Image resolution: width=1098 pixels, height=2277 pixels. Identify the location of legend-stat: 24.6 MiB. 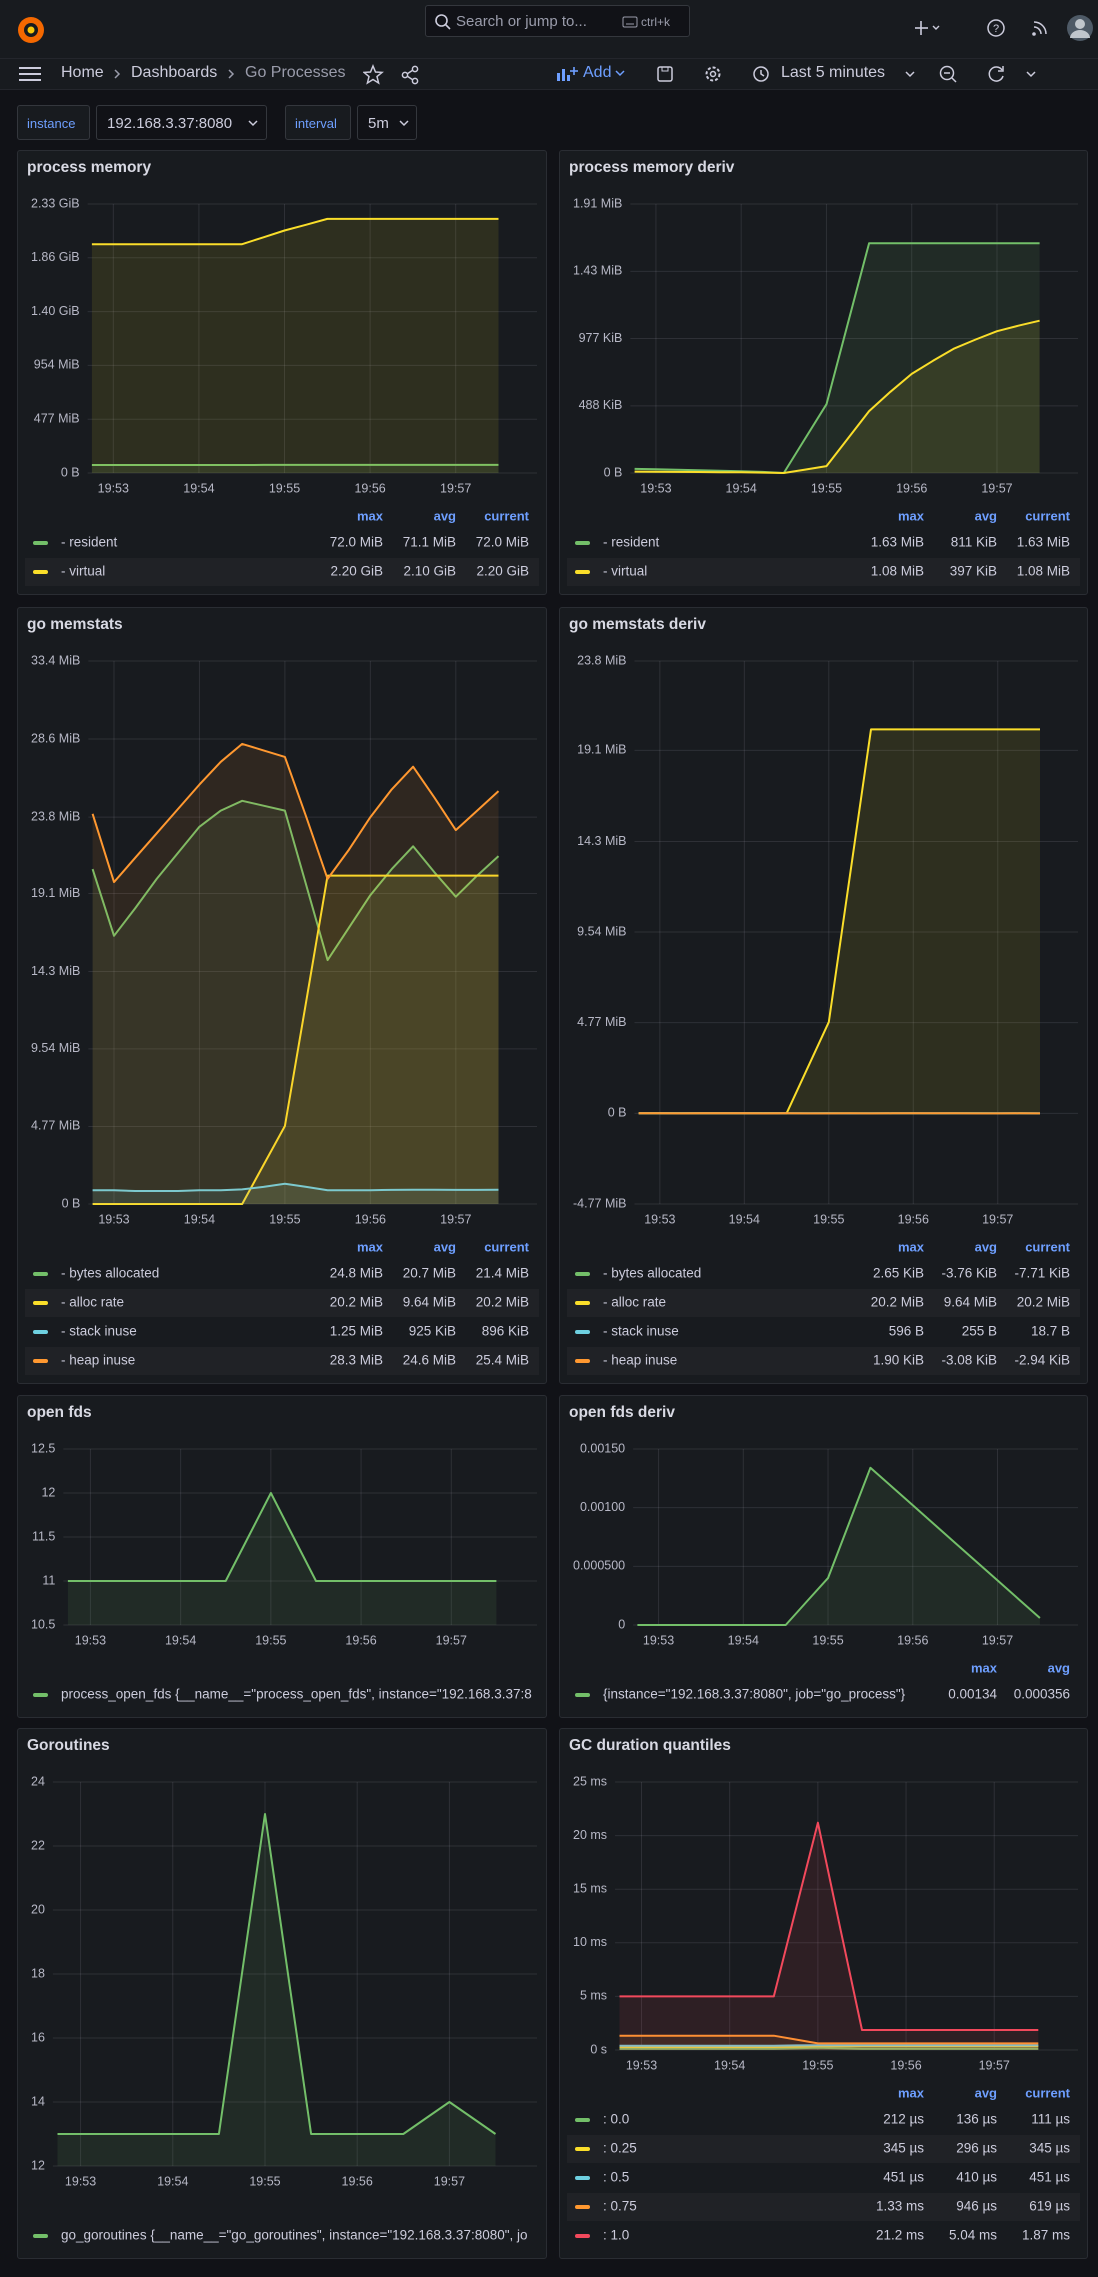
(429, 1360).